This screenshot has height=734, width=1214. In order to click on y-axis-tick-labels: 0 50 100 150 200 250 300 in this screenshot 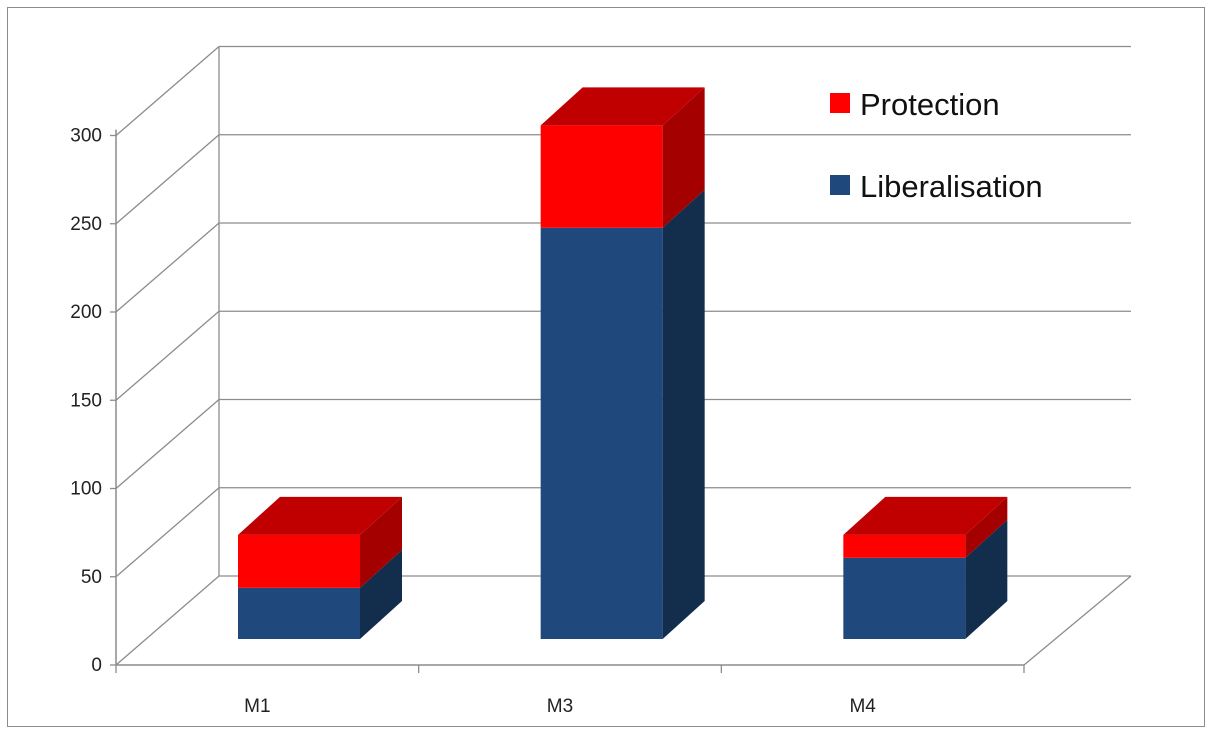, I will do `click(86, 401)`.